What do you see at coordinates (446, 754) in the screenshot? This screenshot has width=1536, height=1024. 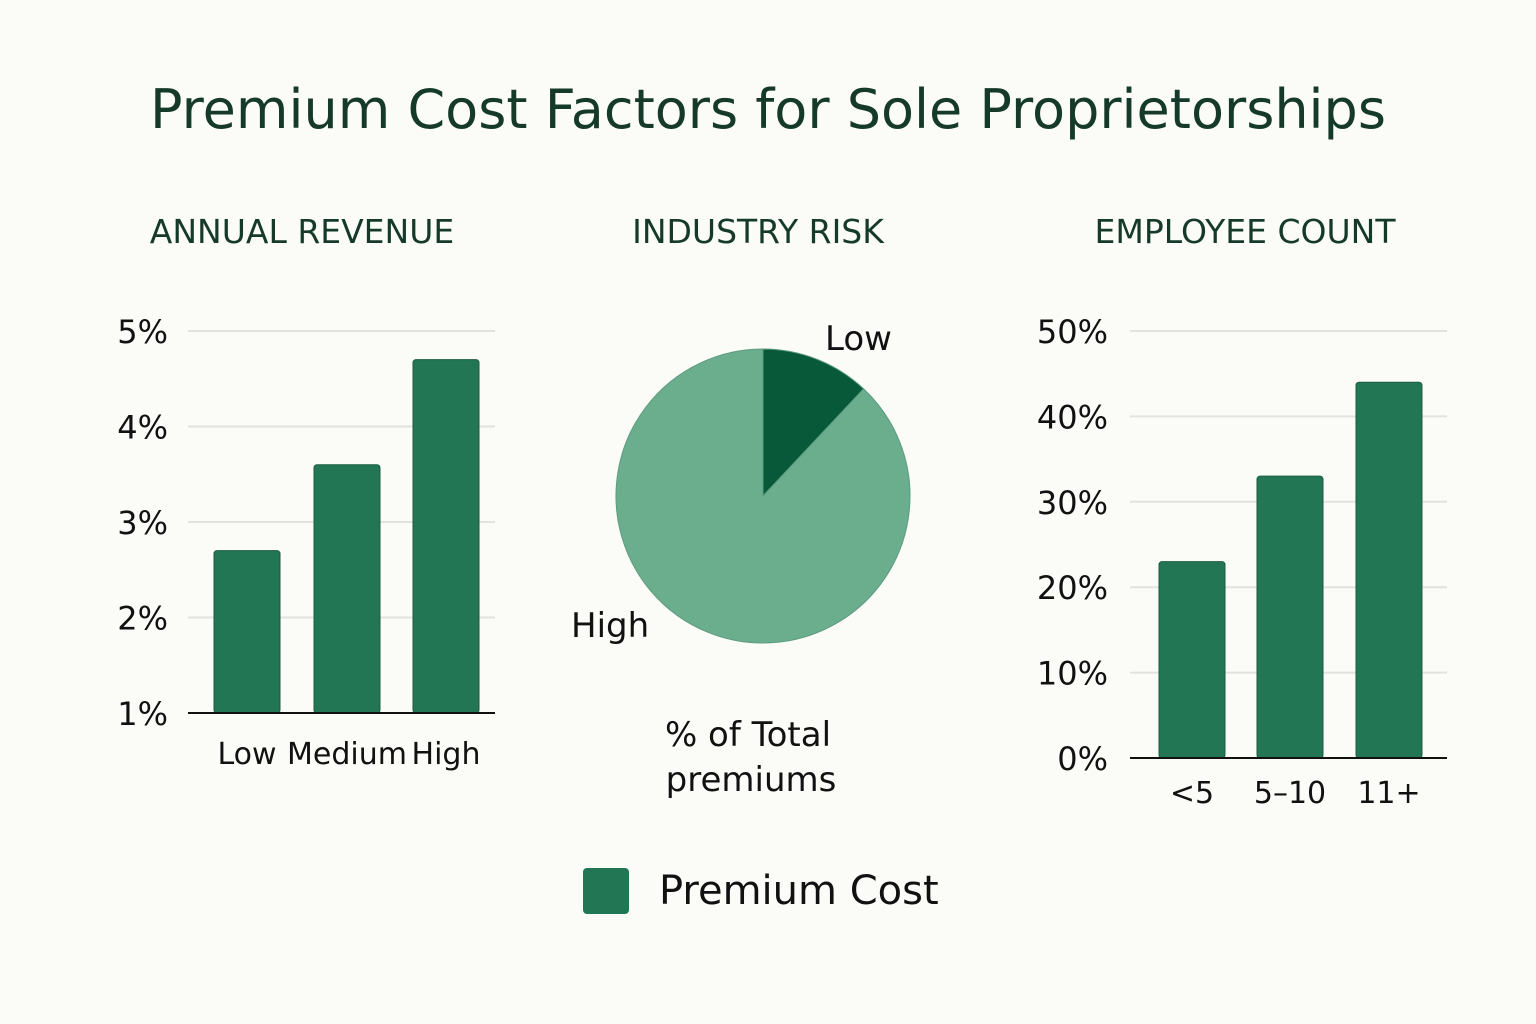 I see `x-tick-label: High` at bounding box center [446, 754].